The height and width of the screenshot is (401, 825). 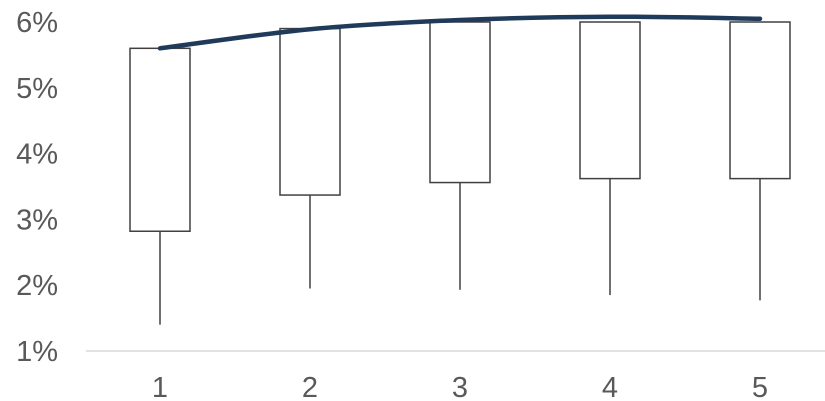 I want to click on y-tick-label: 4%, so click(x=37, y=155).